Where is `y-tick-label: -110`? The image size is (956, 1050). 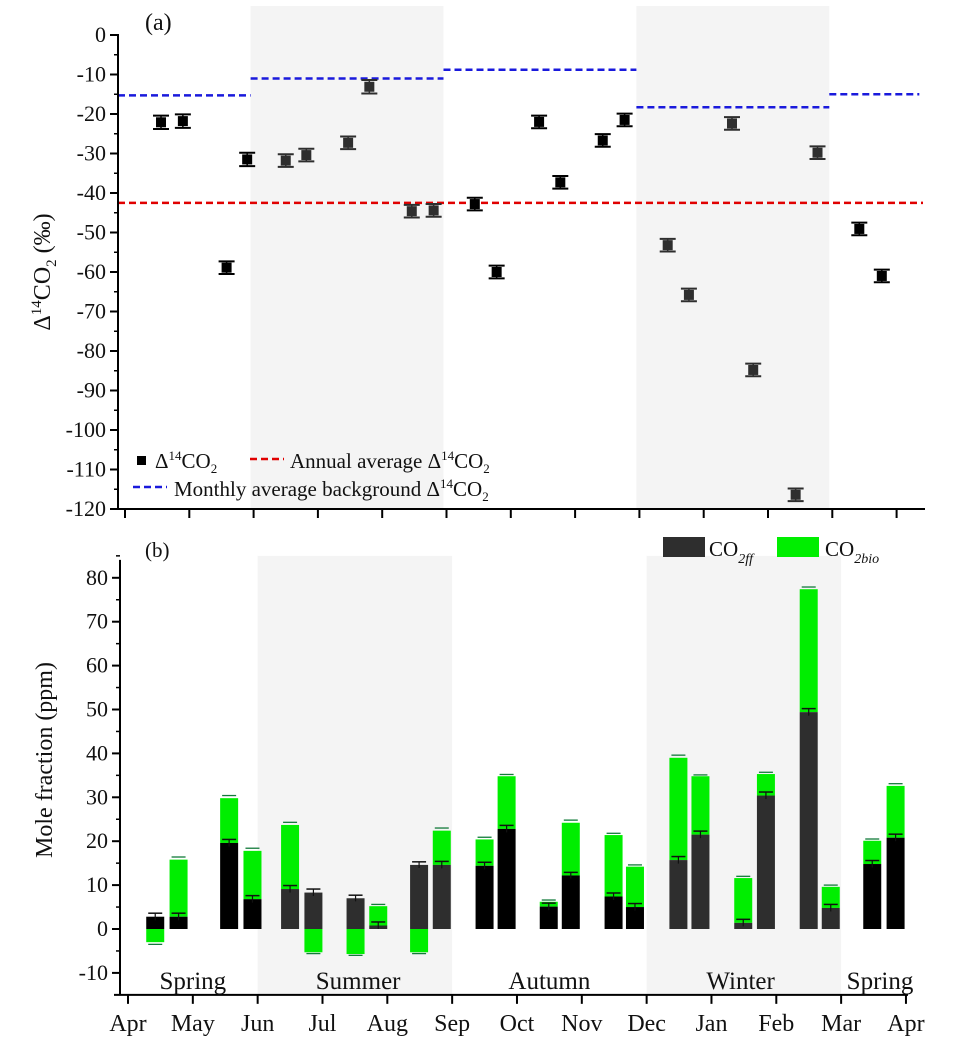 y-tick-label: -110 is located at coordinates (86, 469).